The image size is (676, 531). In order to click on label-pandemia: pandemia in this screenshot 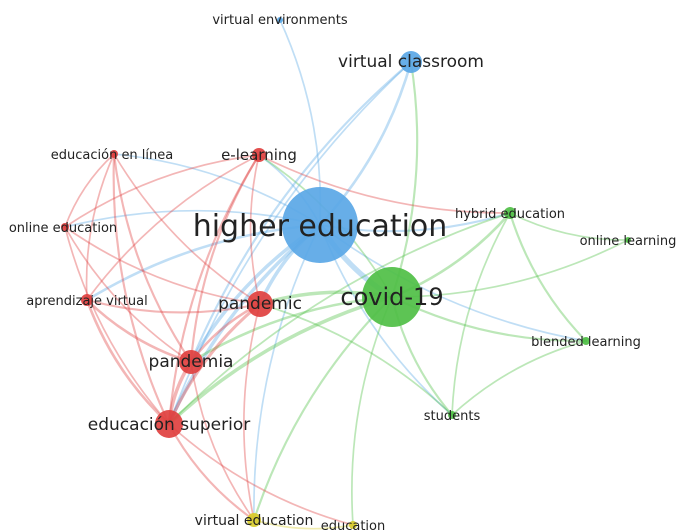, I will do `click(191, 362)`.